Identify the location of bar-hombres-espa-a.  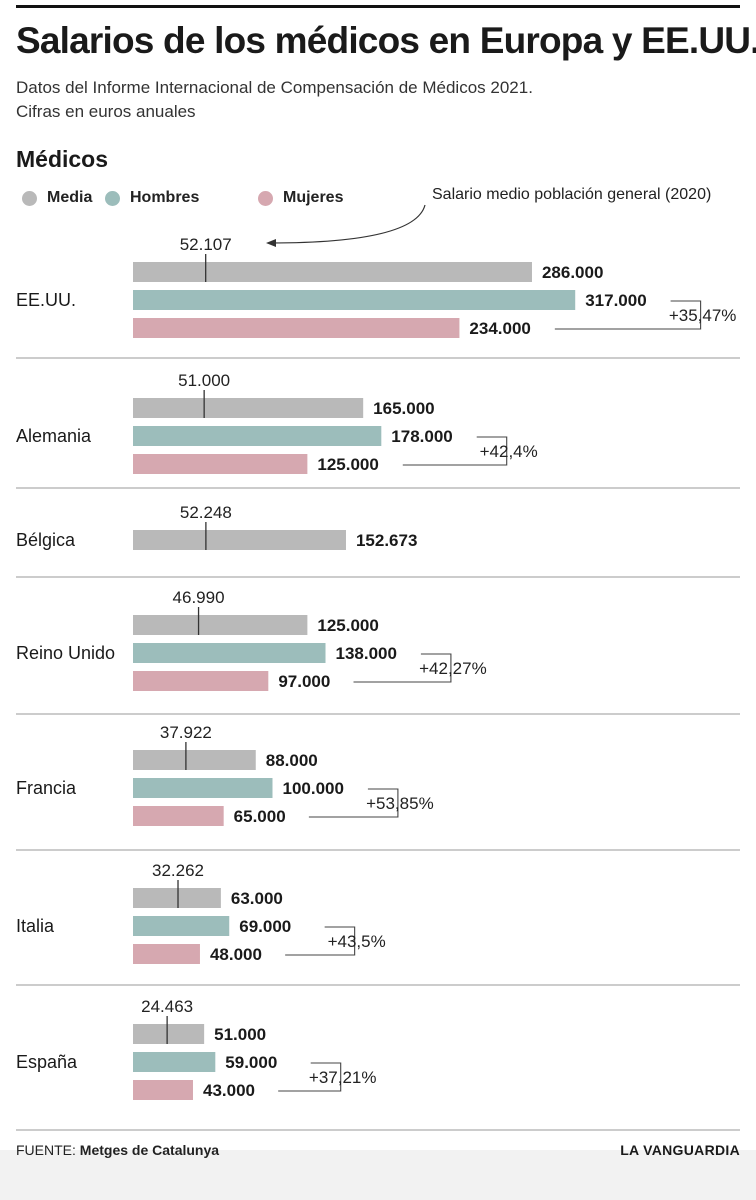
(174, 1062).